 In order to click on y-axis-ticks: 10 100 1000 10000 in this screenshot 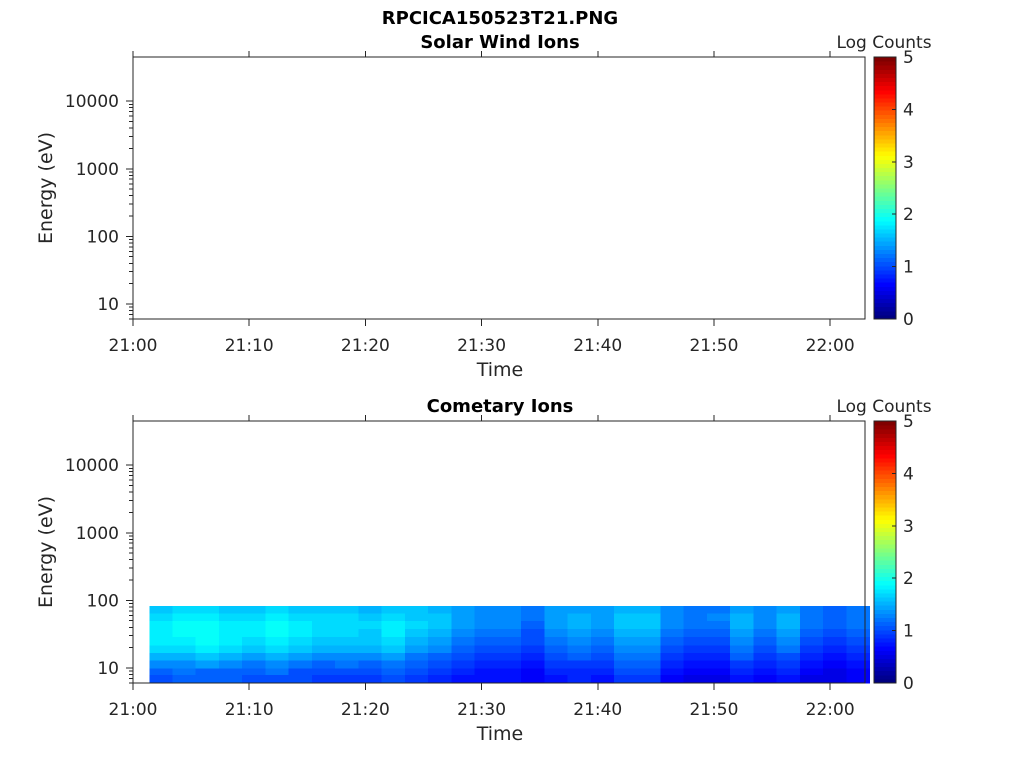, I will do `click(99, 570)`.